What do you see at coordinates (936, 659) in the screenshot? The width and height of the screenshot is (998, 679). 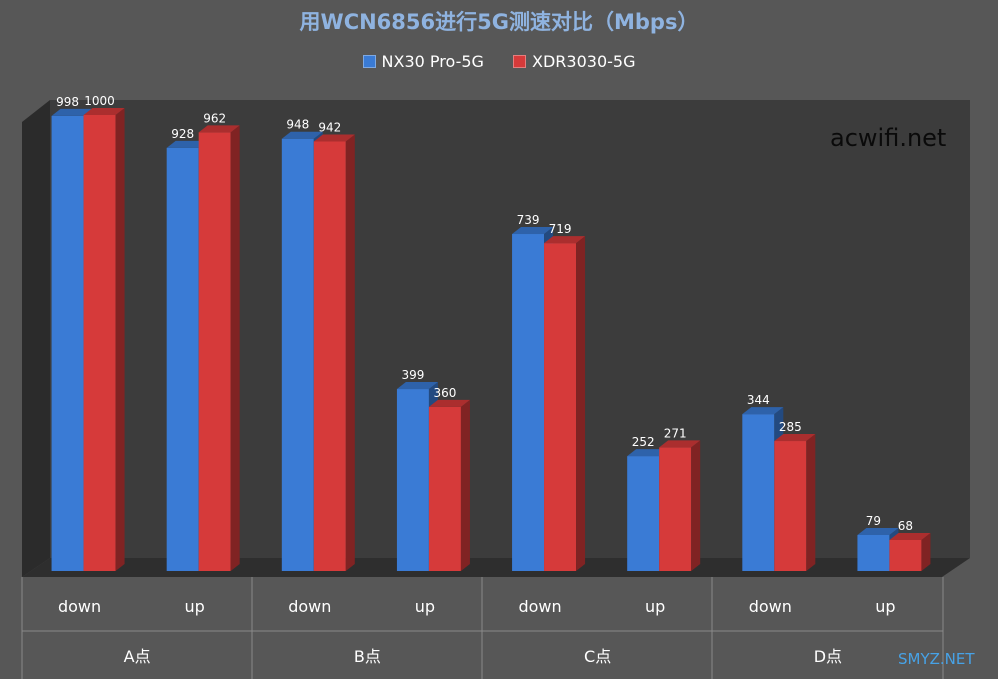 I see `site-mark-text: SMYZ.NET` at bounding box center [936, 659].